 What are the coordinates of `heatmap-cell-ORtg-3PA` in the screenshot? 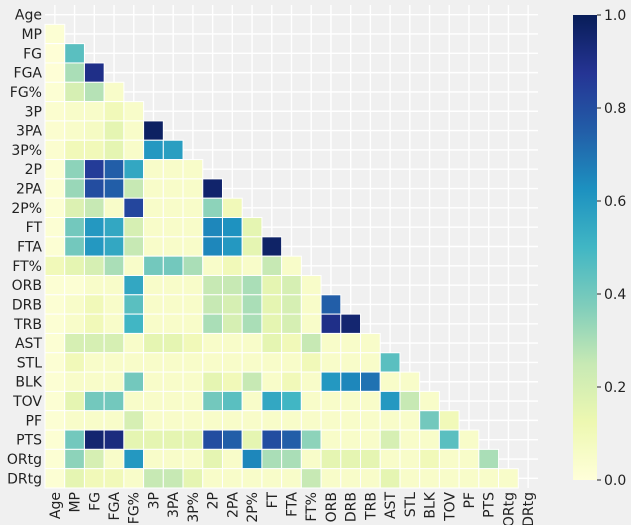 It's located at (173, 459).